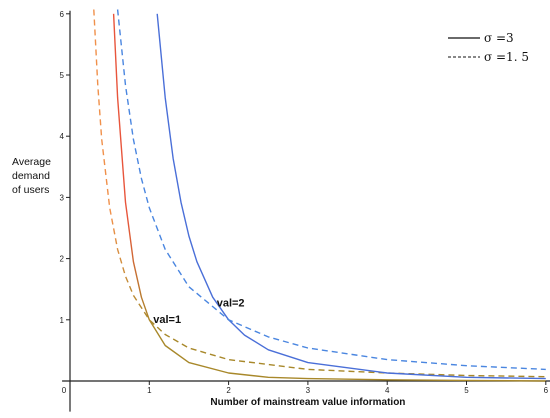  What do you see at coordinates (31, 162) in the screenshot?
I see `y-axis-title-line: Average` at bounding box center [31, 162].